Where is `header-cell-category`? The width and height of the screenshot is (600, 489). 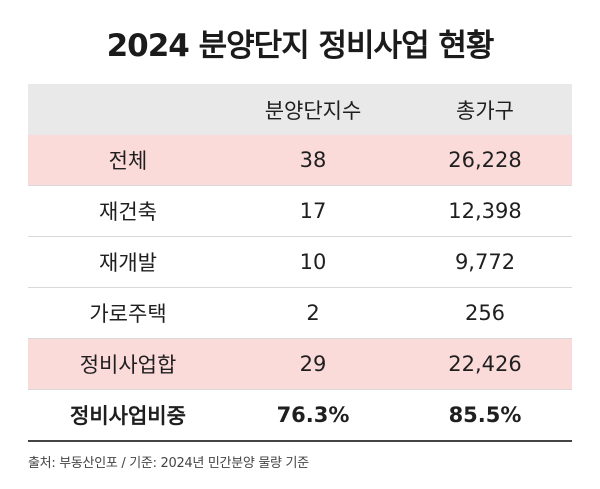
header-cell-category is located at coordinates (128, 109).